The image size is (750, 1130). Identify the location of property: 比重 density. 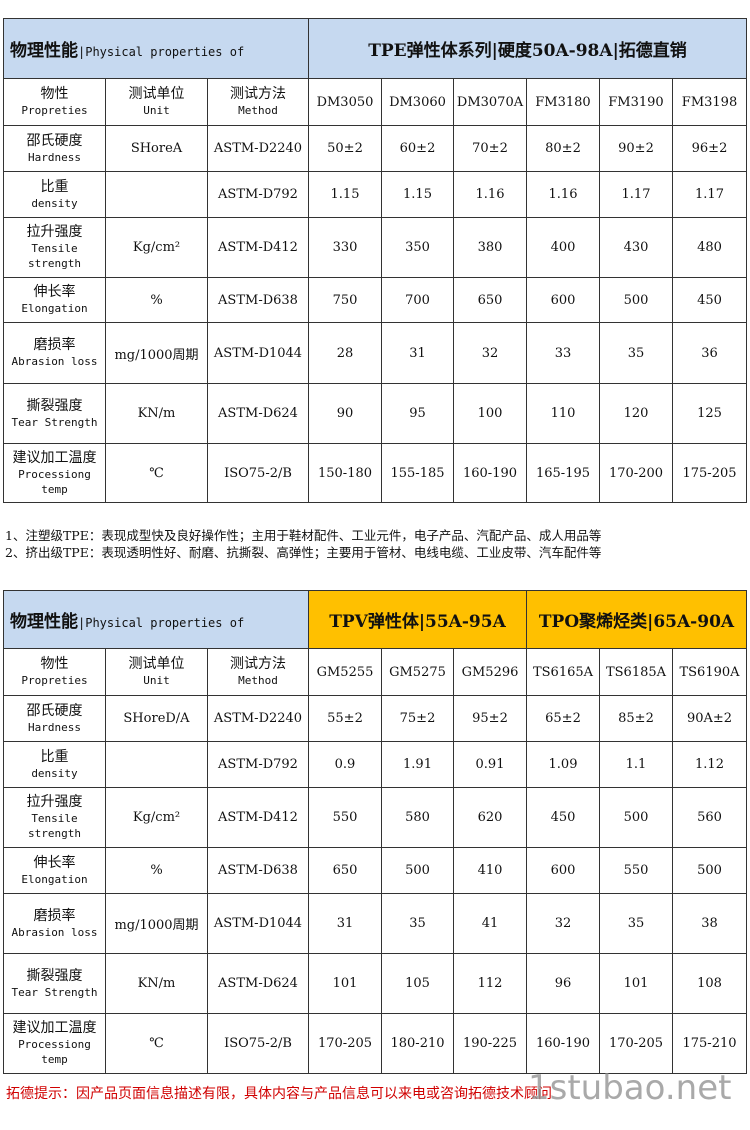
(54, 764).